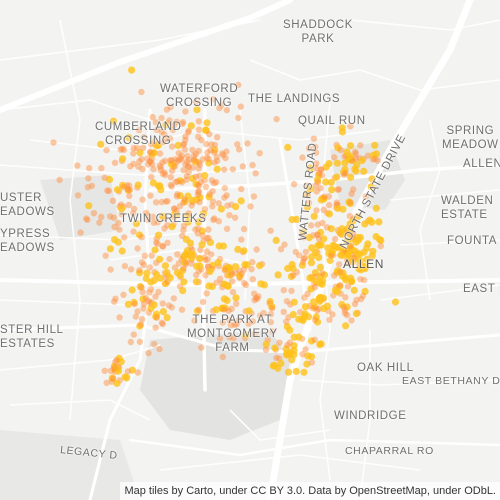 Image resolution: width=500 pixels, height=500 pixels. Describe the element at coordinates (27, 241) in the screenshot. I see `label-cypress-meadows: YPRESS EADOWS` at that location.